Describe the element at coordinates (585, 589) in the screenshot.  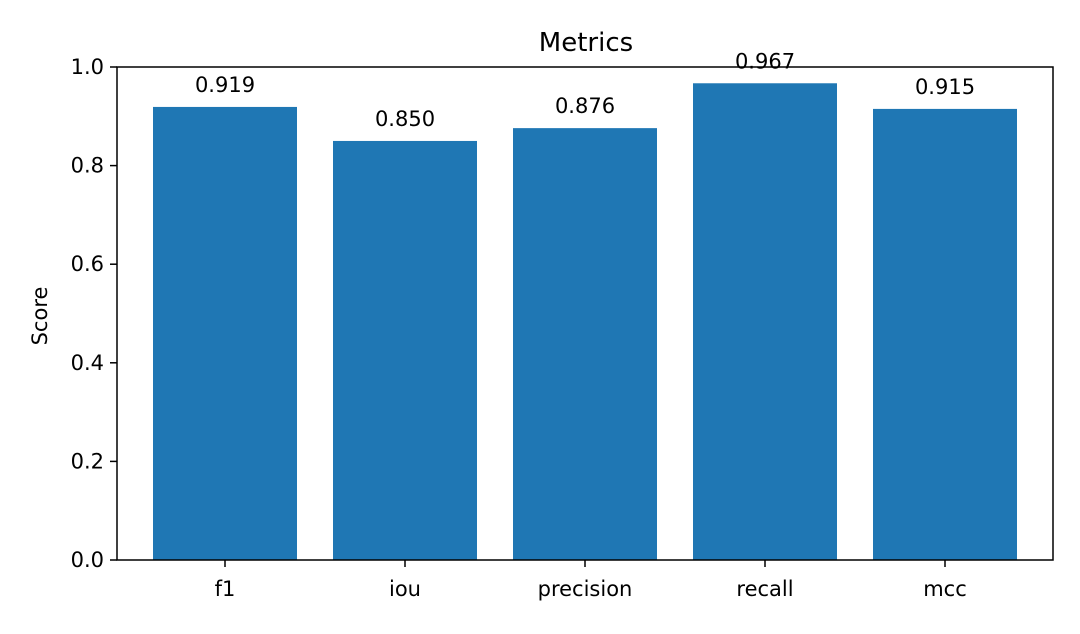
I see `x-tick-label-precision: precision` at that location.